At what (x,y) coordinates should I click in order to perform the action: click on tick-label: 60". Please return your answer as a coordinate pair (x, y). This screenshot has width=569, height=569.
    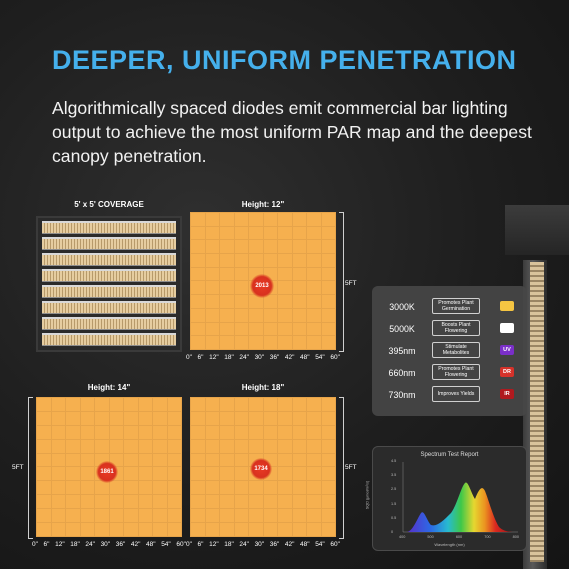
    Looking at the image, I should click on (181, 544).